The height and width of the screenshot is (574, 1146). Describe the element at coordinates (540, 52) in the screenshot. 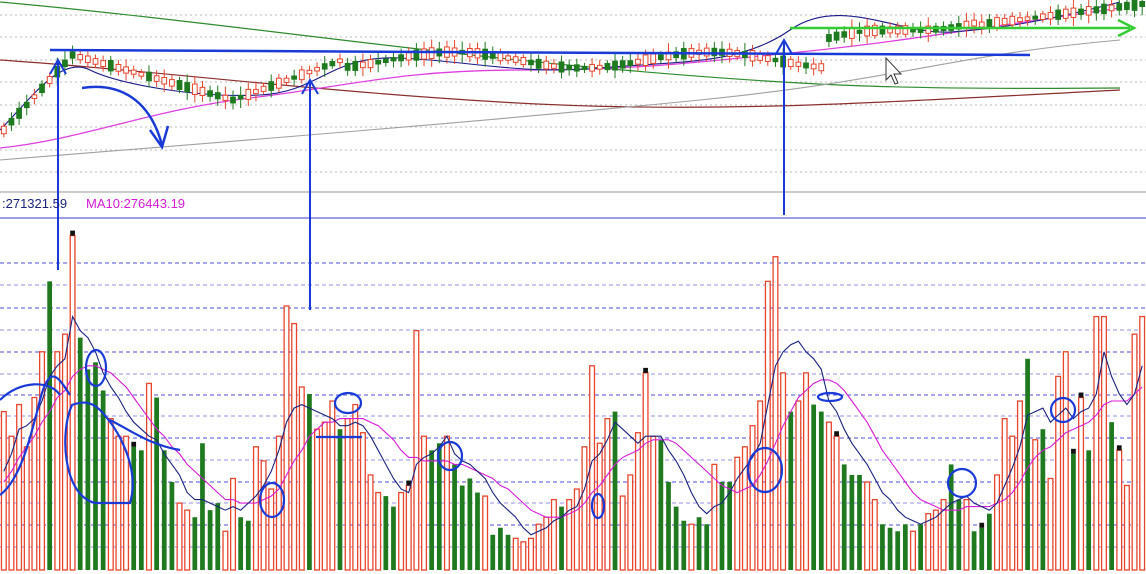

I see `resistance-line` at that location.